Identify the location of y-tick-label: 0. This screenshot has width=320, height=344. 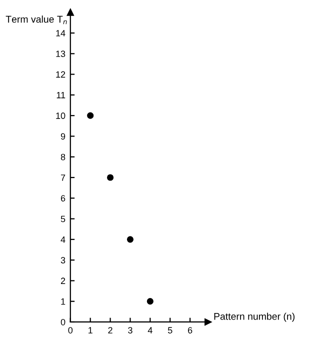
(63, 322).